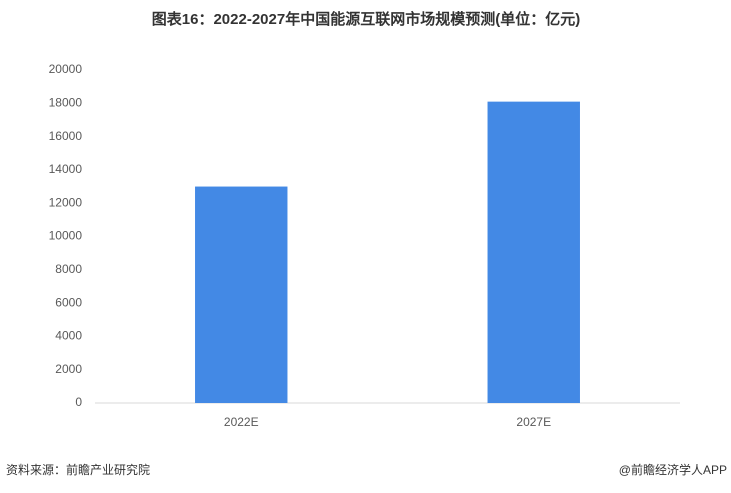  I want to click on y-tick-label: 18000, so click(66, 102).